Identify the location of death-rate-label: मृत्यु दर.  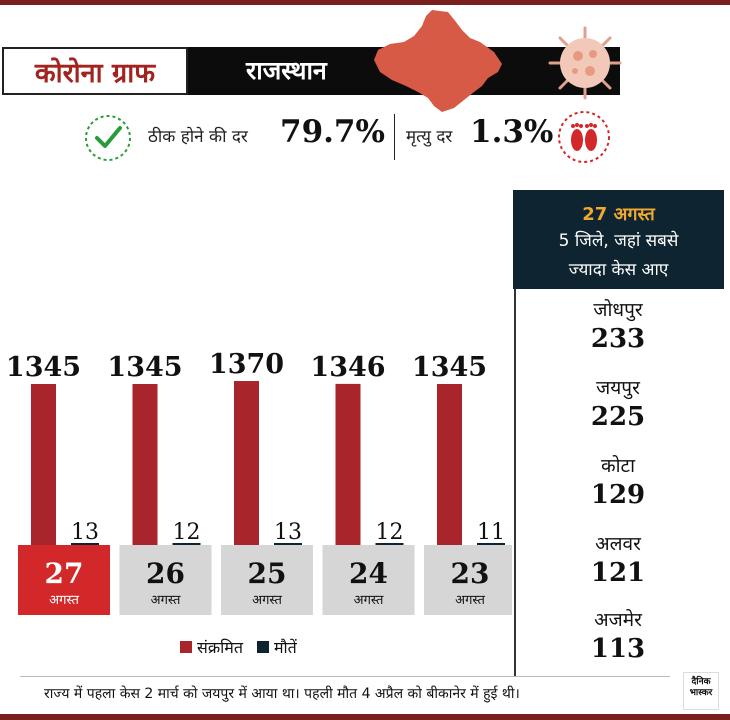
(429, 137).